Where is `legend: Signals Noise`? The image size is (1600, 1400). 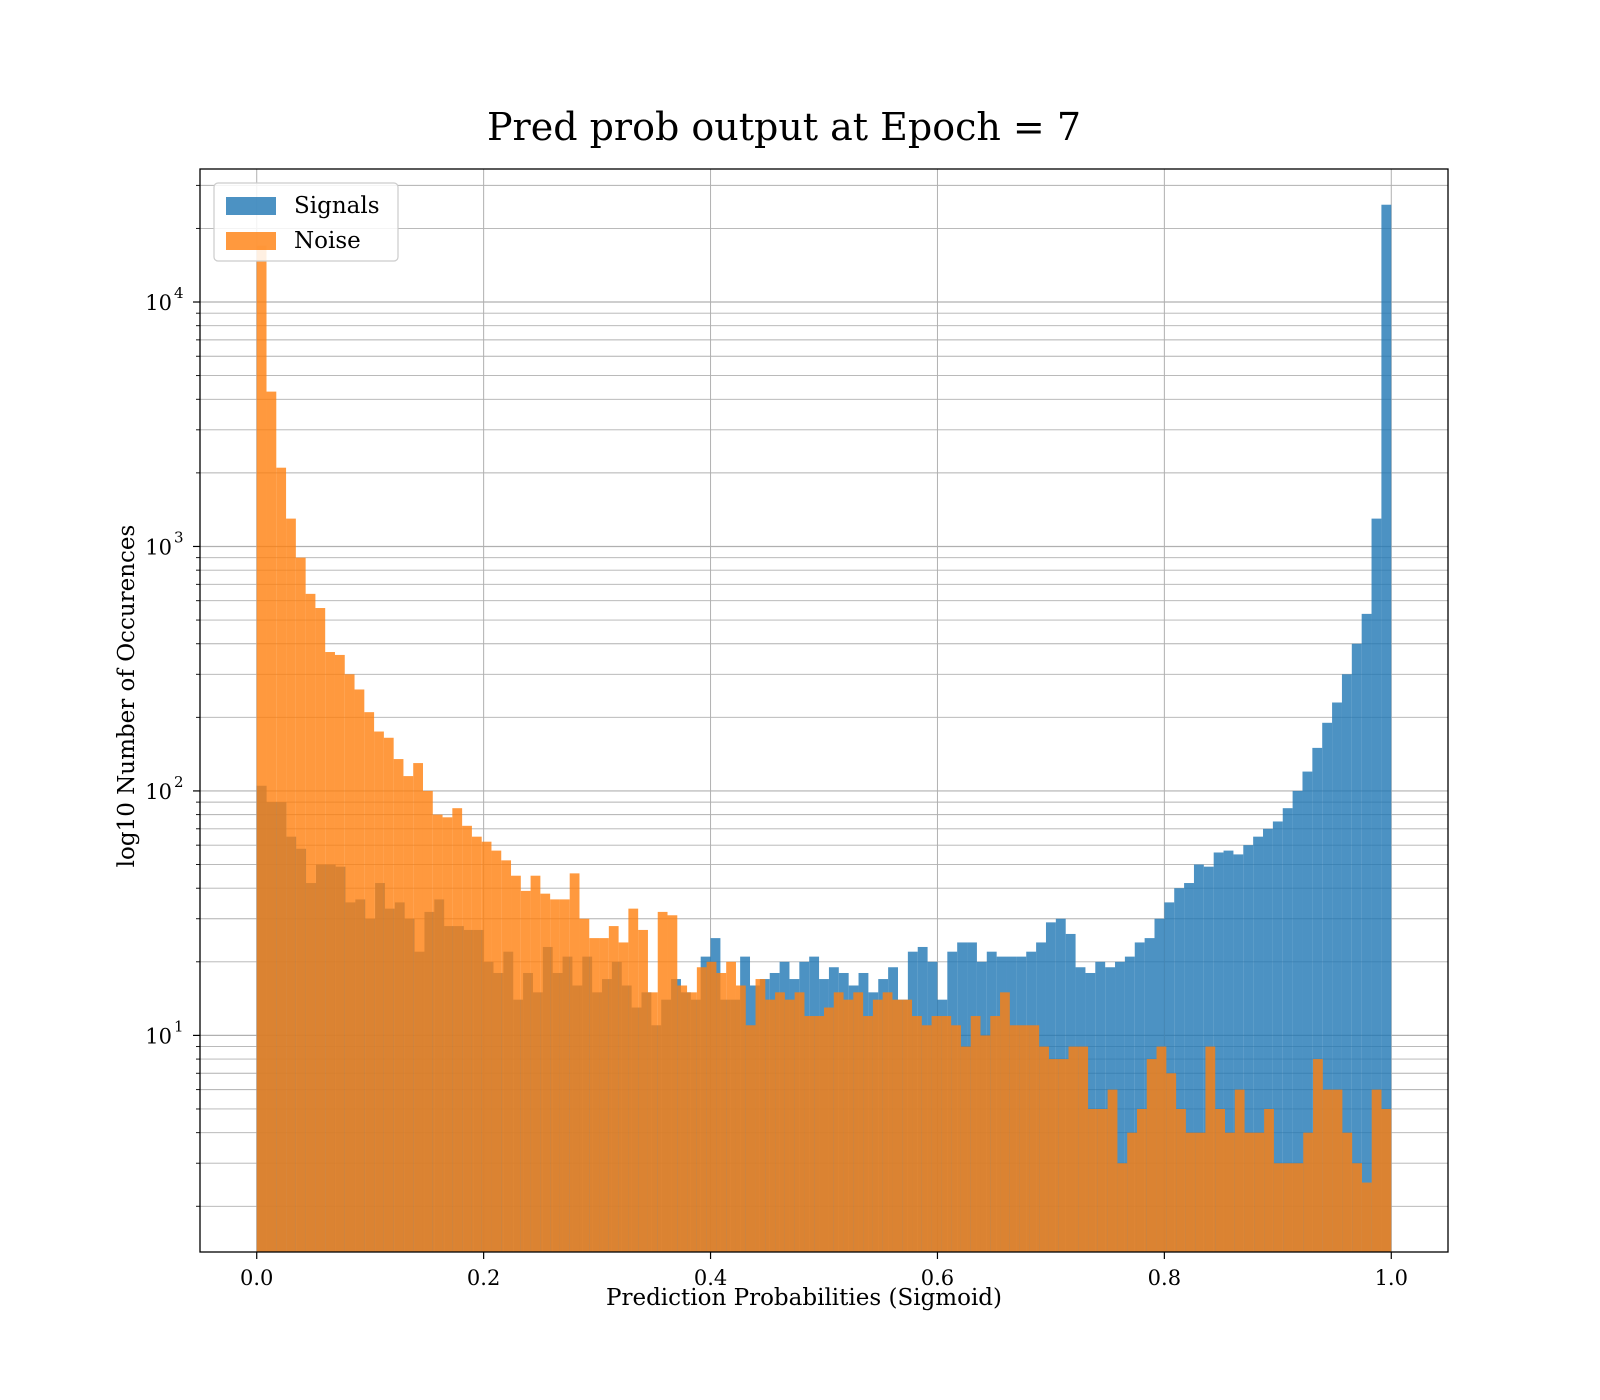 legend: Signals Noise is located at coordinates (306, 222).